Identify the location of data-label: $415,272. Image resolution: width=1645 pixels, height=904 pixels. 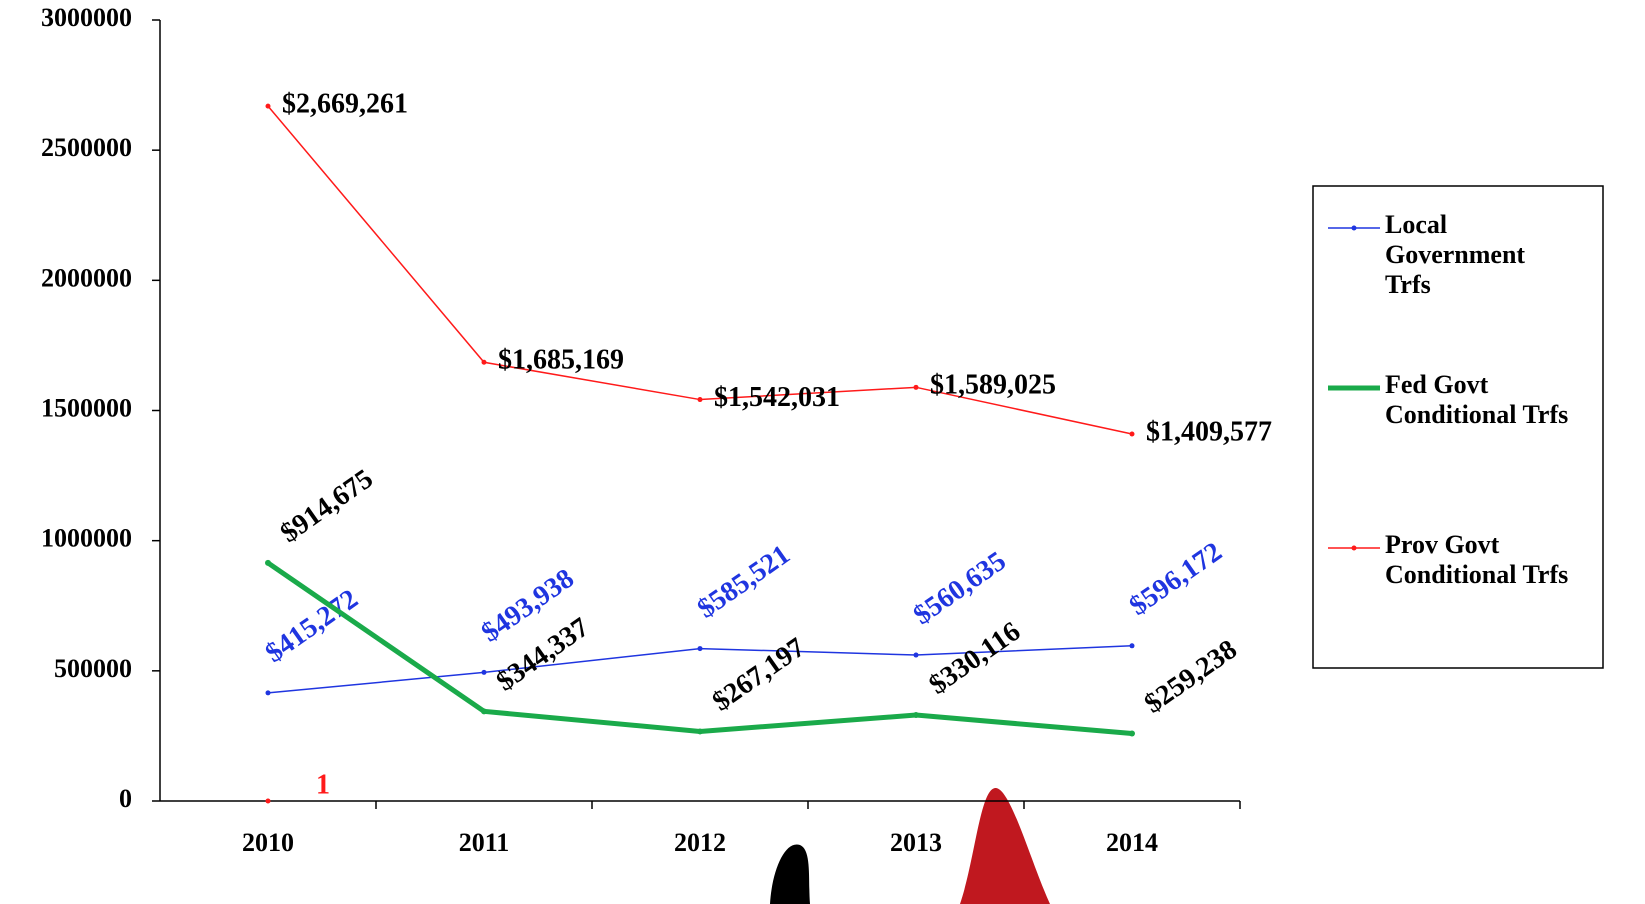
(312, 626).